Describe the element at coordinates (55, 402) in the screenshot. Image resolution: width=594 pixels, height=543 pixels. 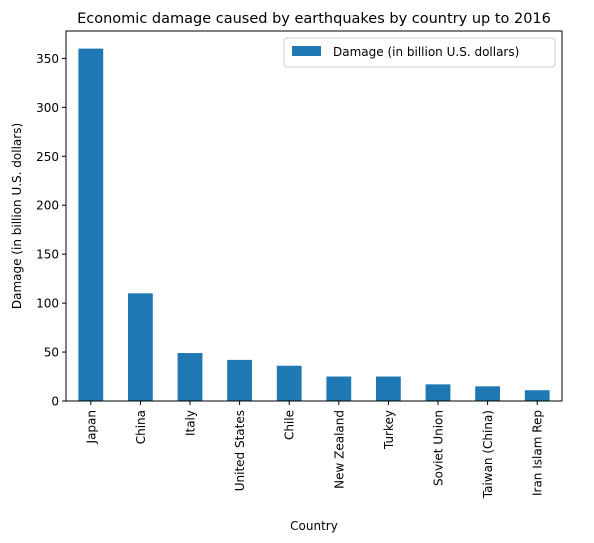
I see `y-tick-label: 0` at that location.